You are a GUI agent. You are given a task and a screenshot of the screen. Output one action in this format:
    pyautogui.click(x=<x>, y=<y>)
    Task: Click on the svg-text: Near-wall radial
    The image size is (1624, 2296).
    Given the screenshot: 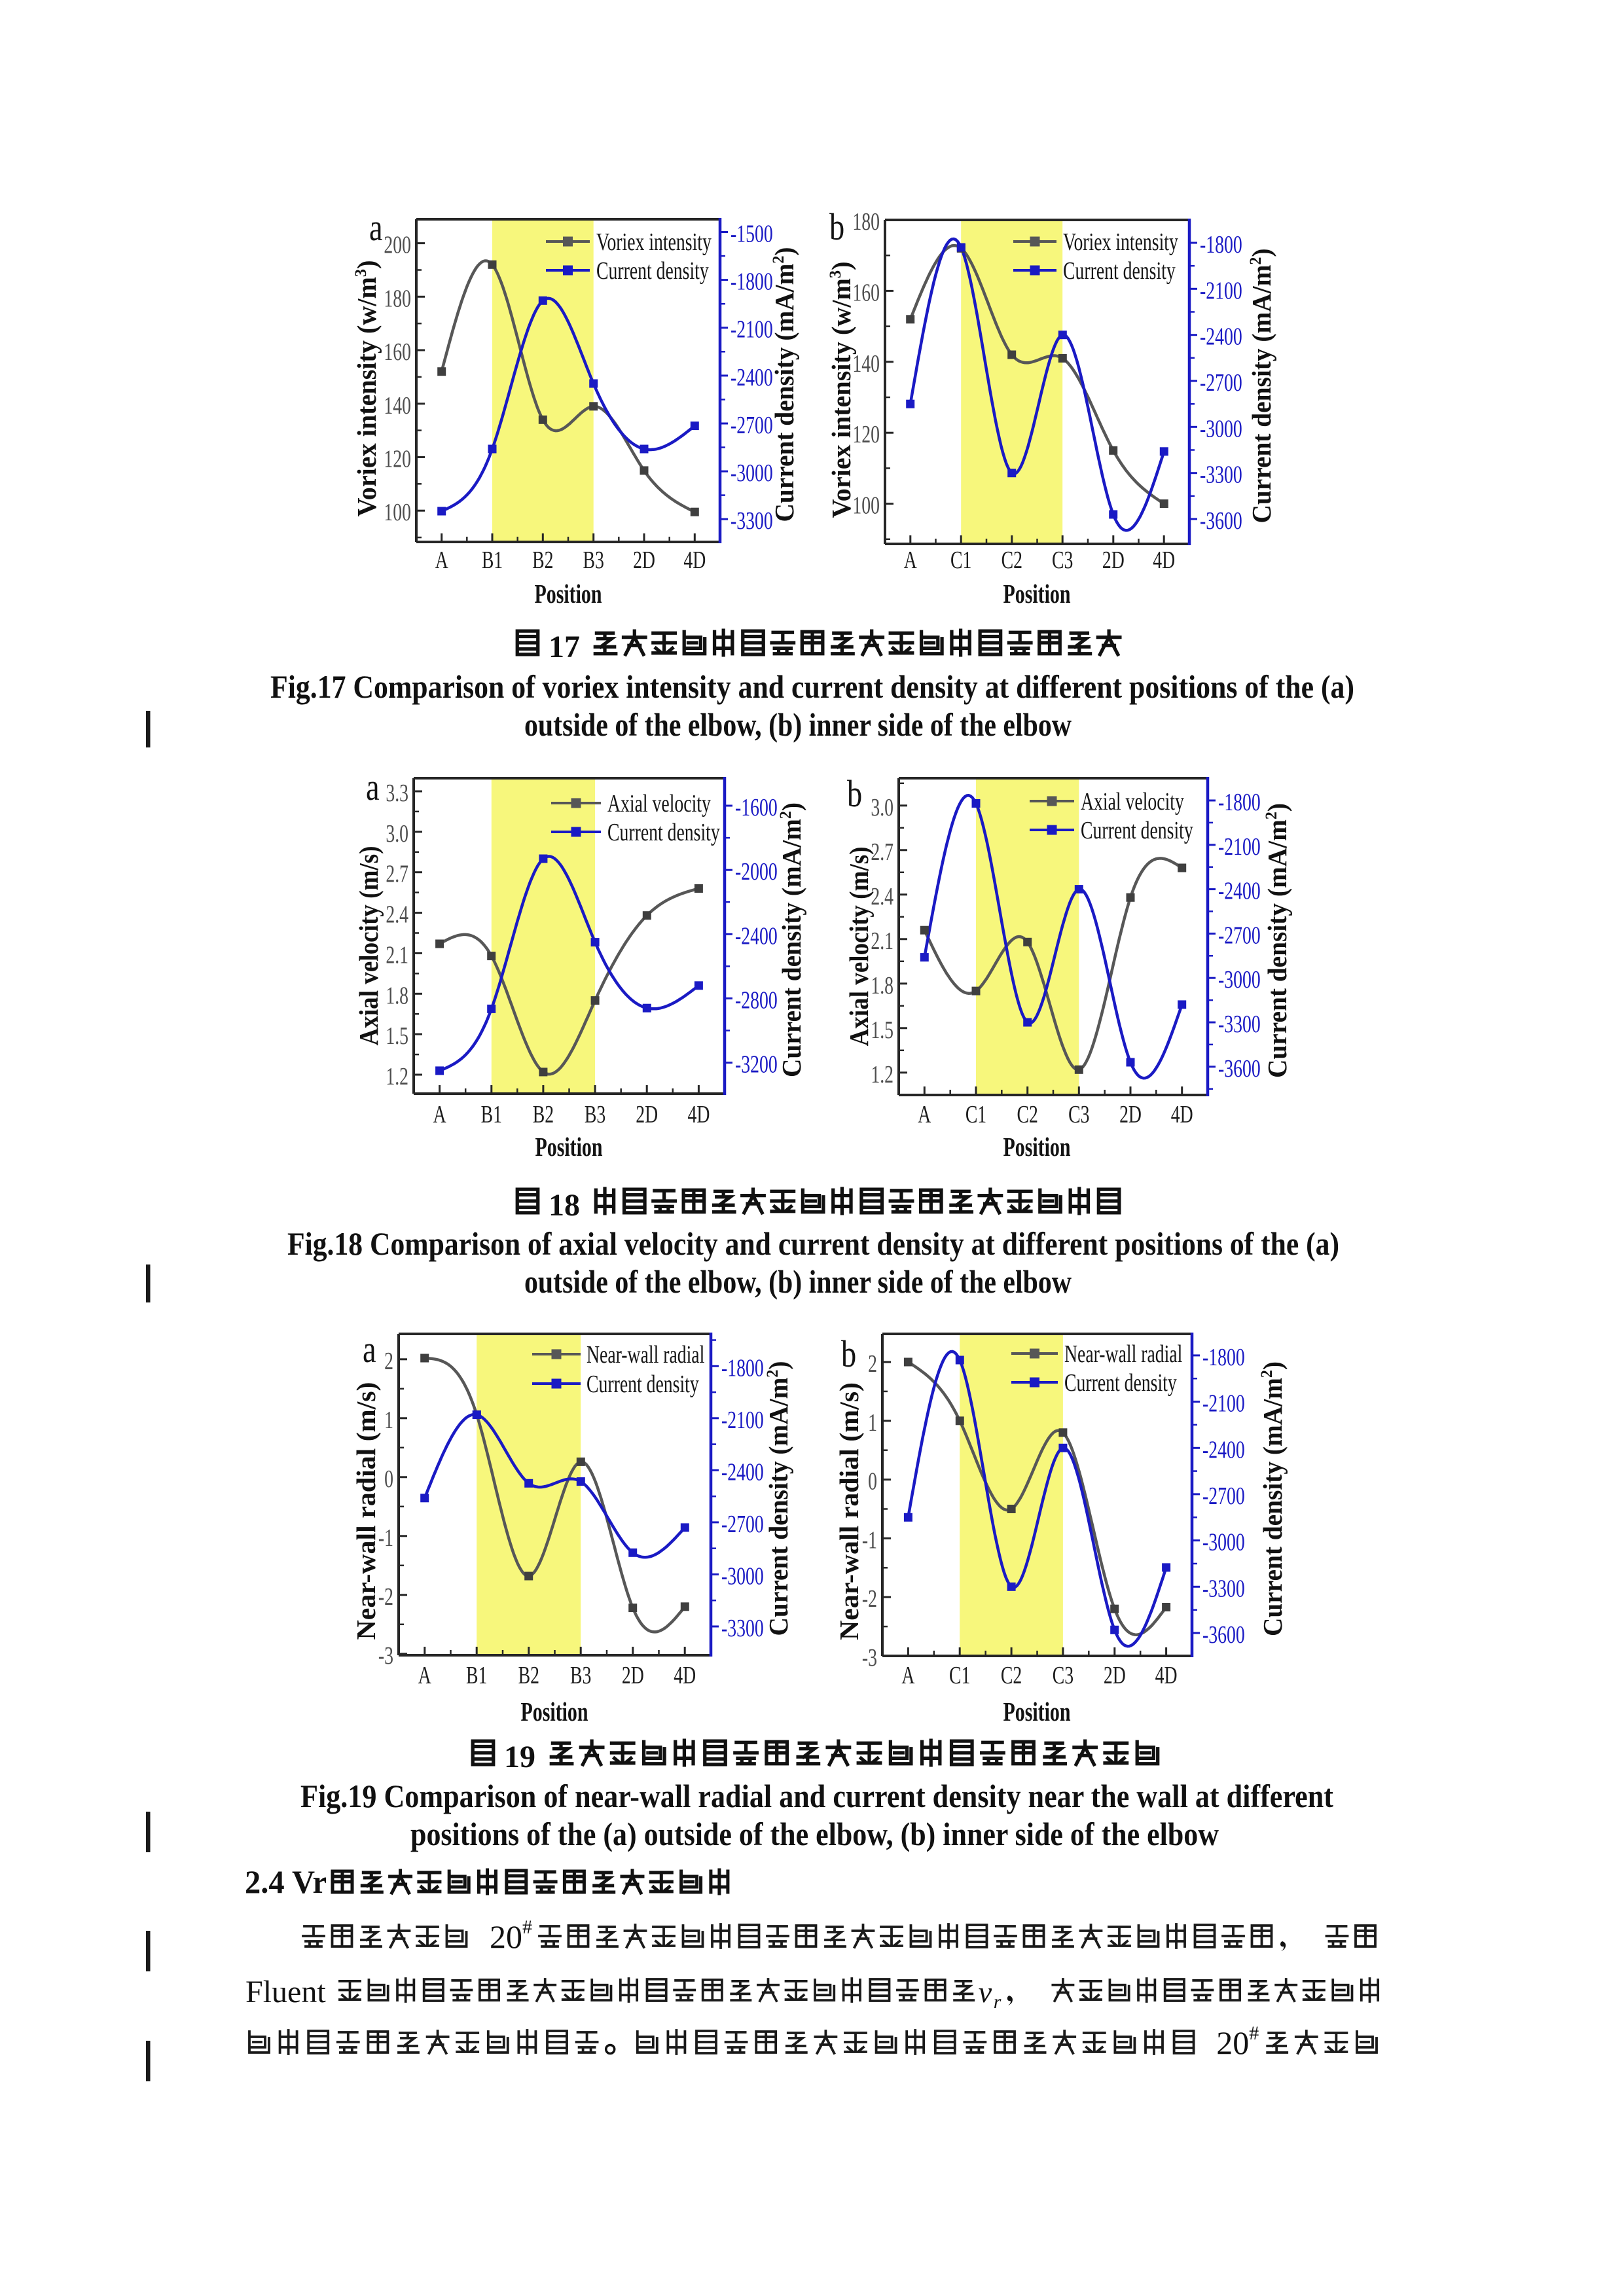 What is the action you would take?
    pyautogui.click(x=645, y=1355)
    